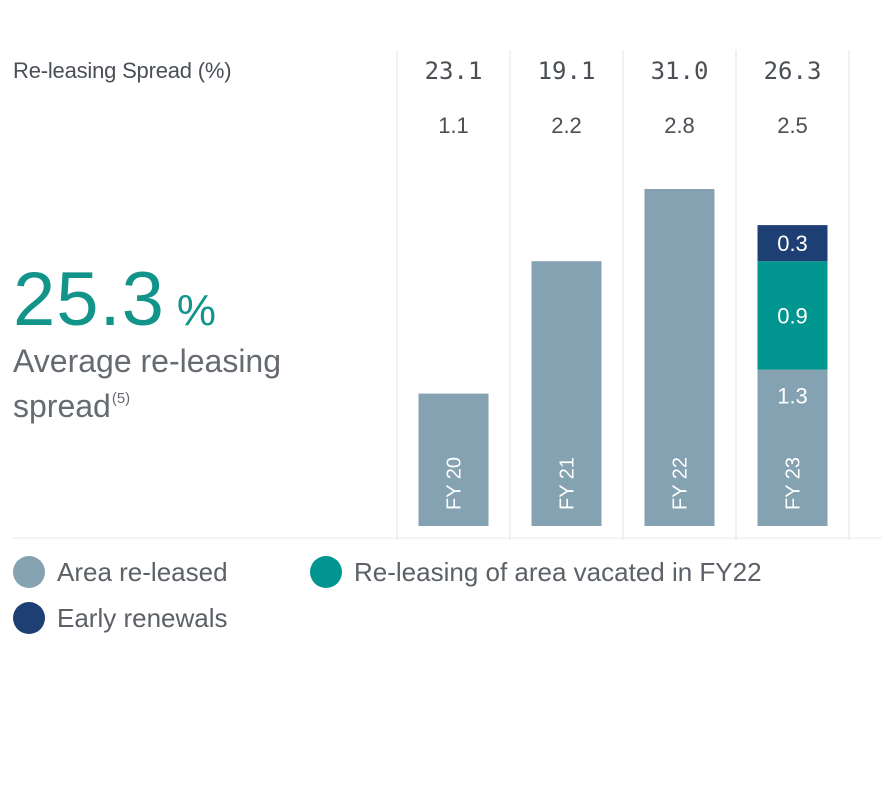  What do you see at coordinates (792, 396) in the screenshot?
I see `segment-label-fy-23-area-re-leased: 1.3` at bounding box center [792, 396].